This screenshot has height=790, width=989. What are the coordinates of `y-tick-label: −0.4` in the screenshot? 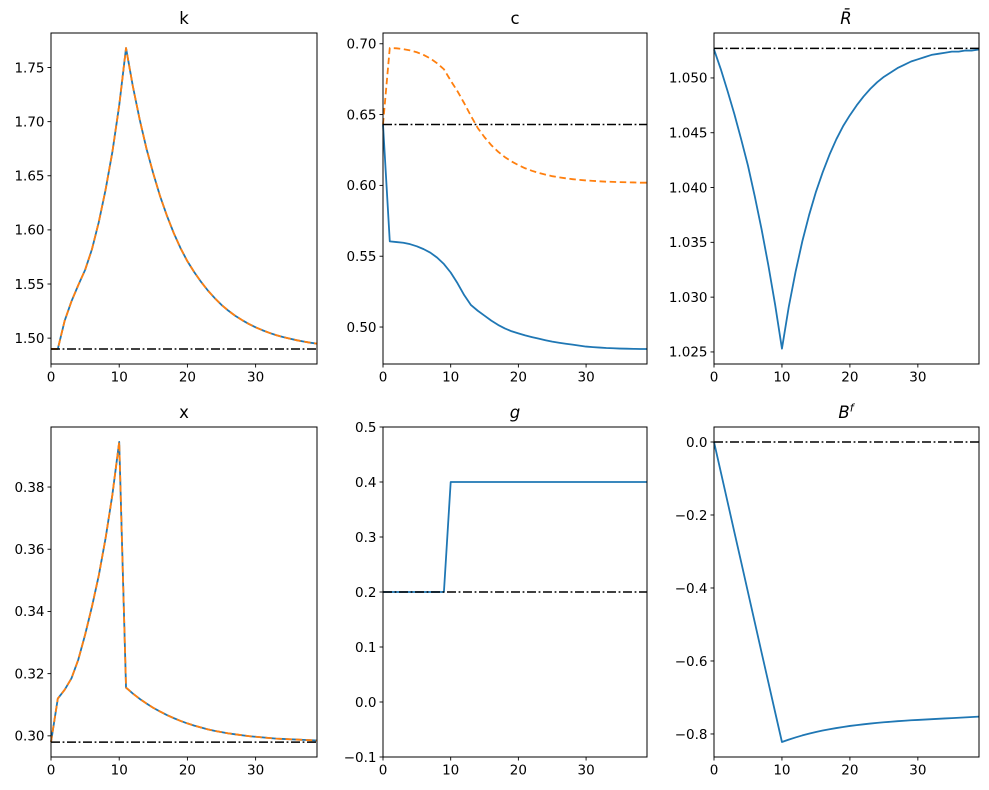 It's located at (691, 589).